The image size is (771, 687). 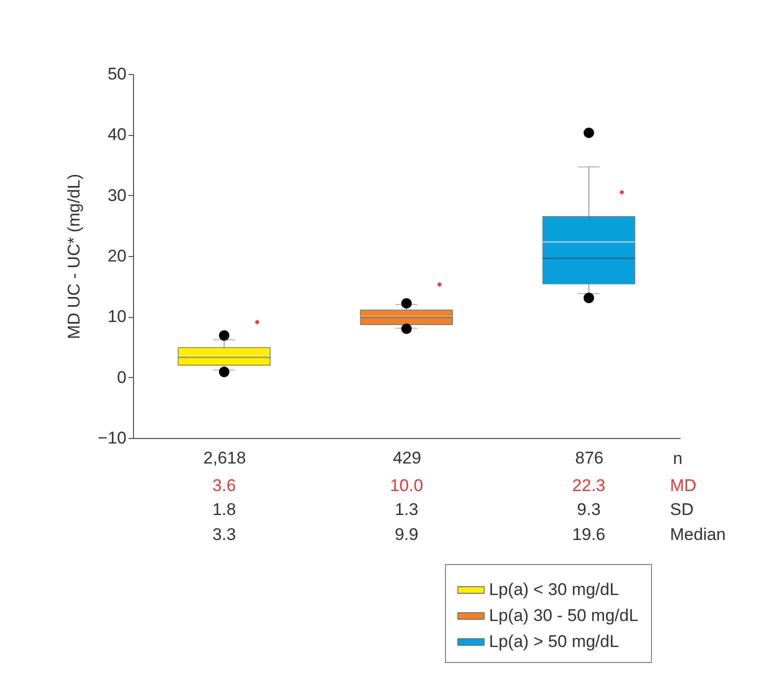 I want to click on y-tick-label: −10, so click(x=112, y=438).